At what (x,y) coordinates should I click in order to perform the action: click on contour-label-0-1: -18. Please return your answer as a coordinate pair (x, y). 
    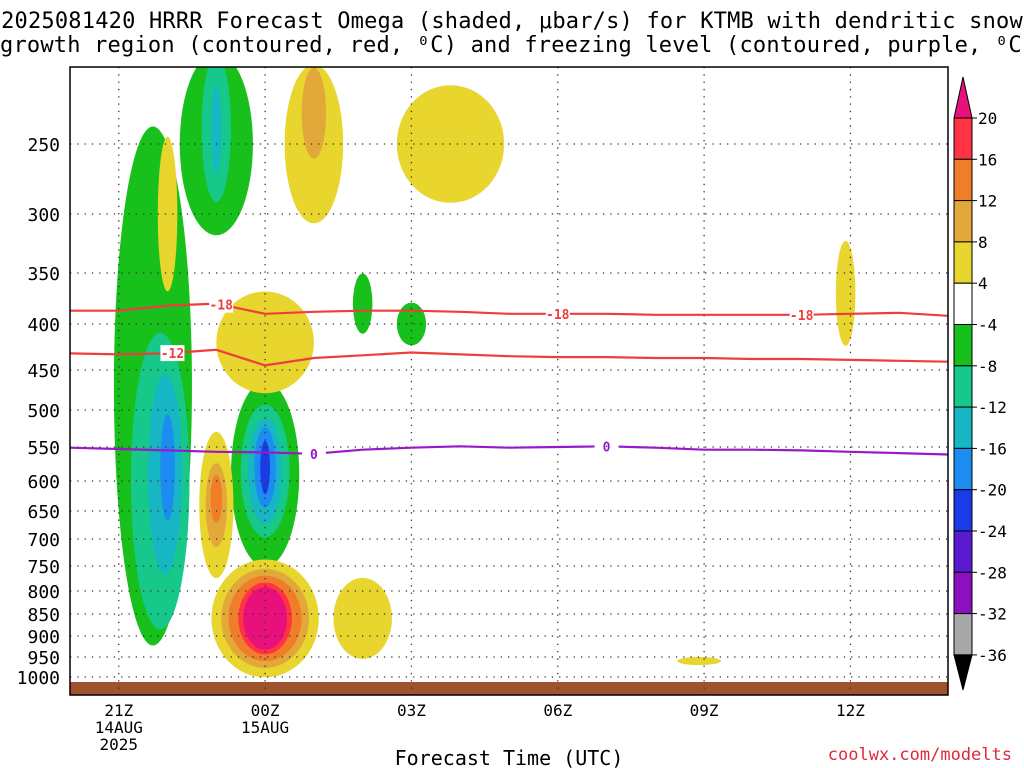
    Looking at the image, I should click on (558, 315).